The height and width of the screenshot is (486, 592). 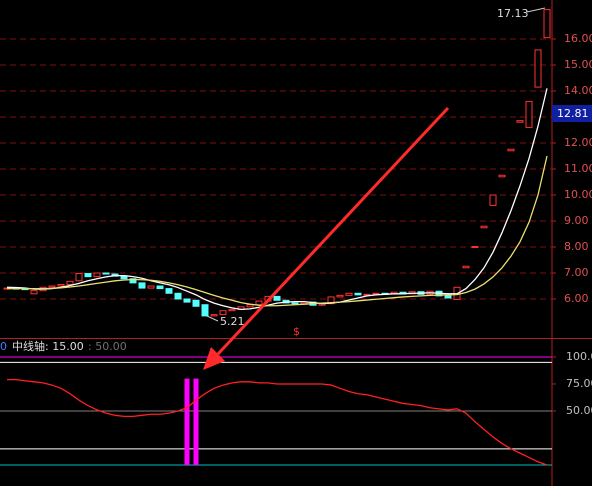 What do you see at coordinates (578, 64) in the screenshot?
I see `y-tick-label: 15.00` at bounding box center [578, 64].